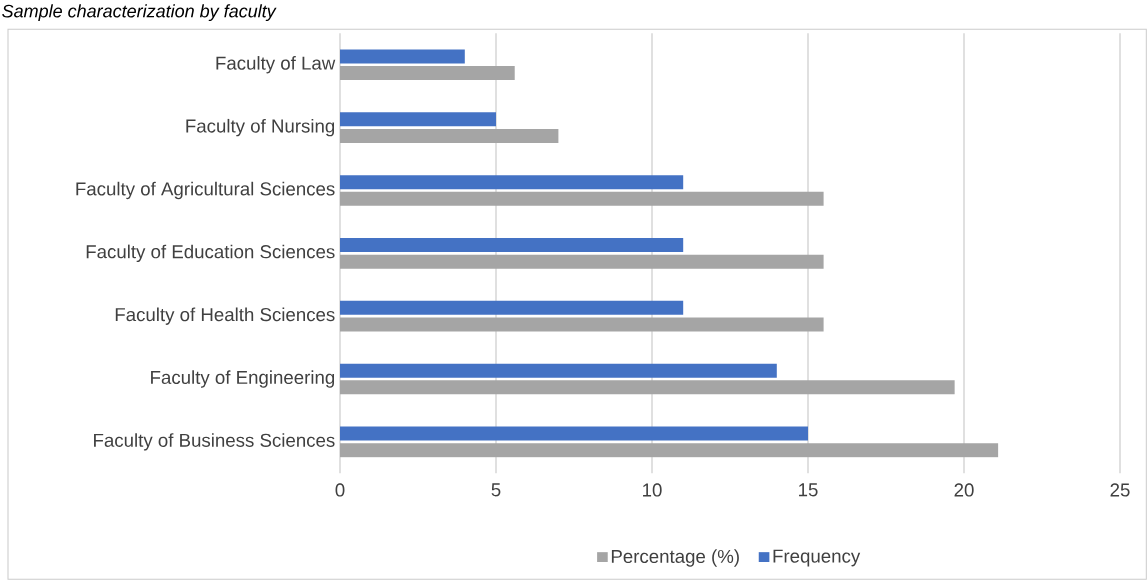  I want to click on y-tick-label: Faculty of Business Sciences, so click(214, 442).